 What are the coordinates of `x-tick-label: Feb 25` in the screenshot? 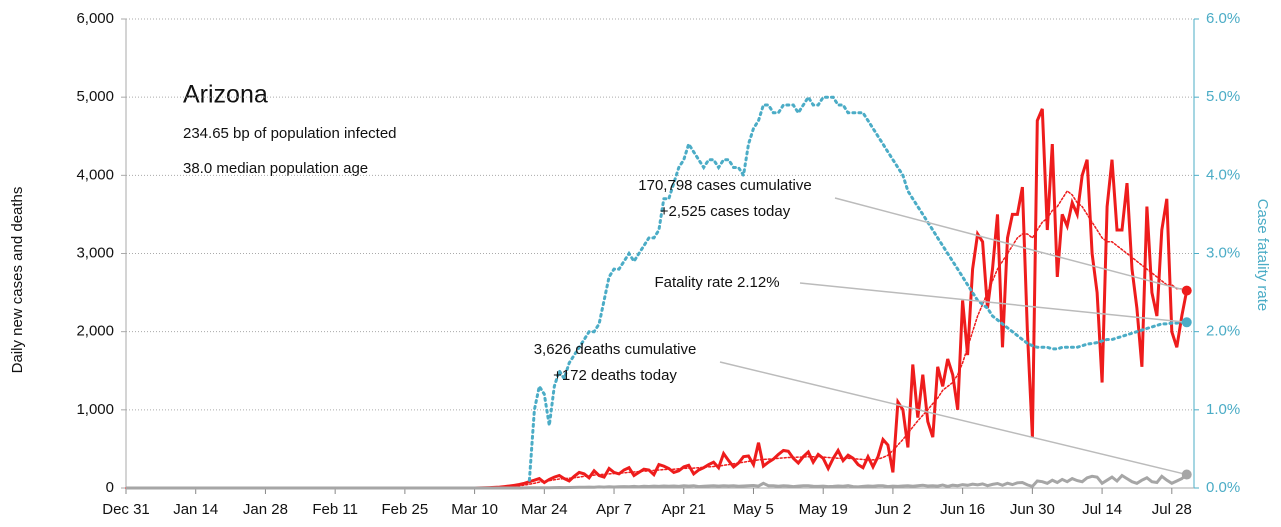 It's located at (405, 509).